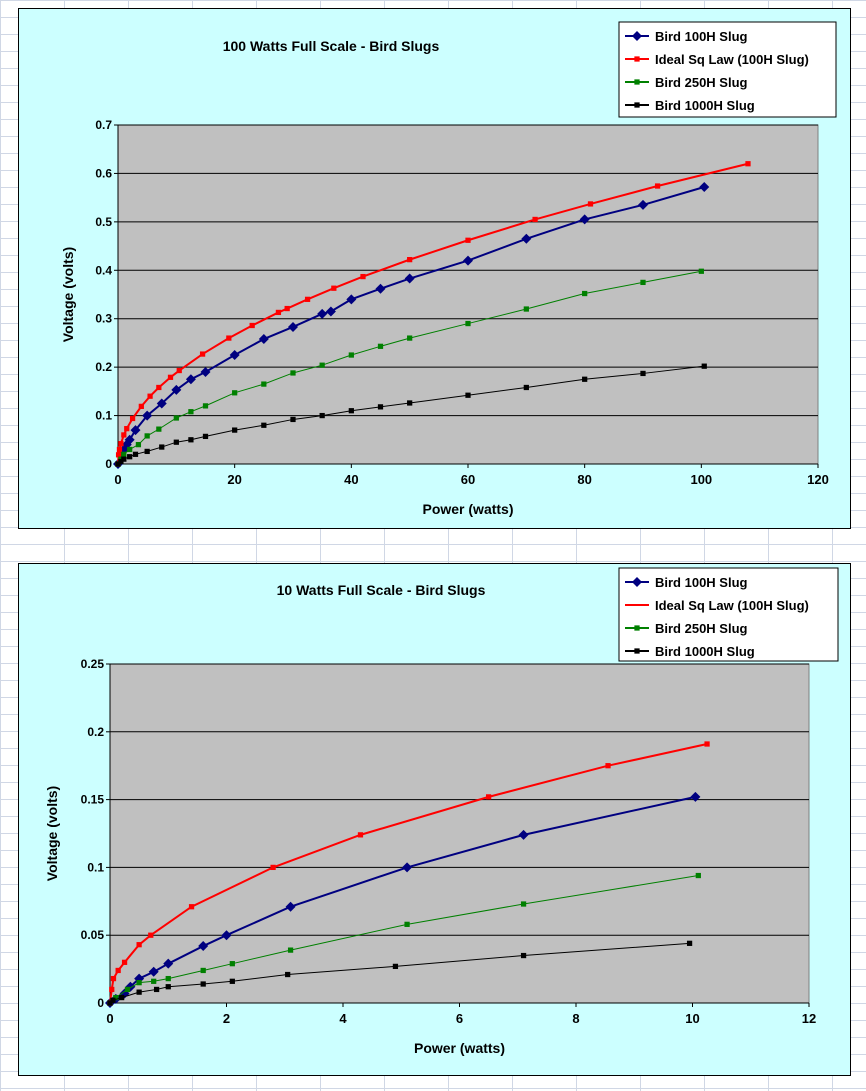  What do you see at coordinates (692, 1018) in the screenshot?
I see `x-tick-label: 10` at bounding box center [692, 1018].